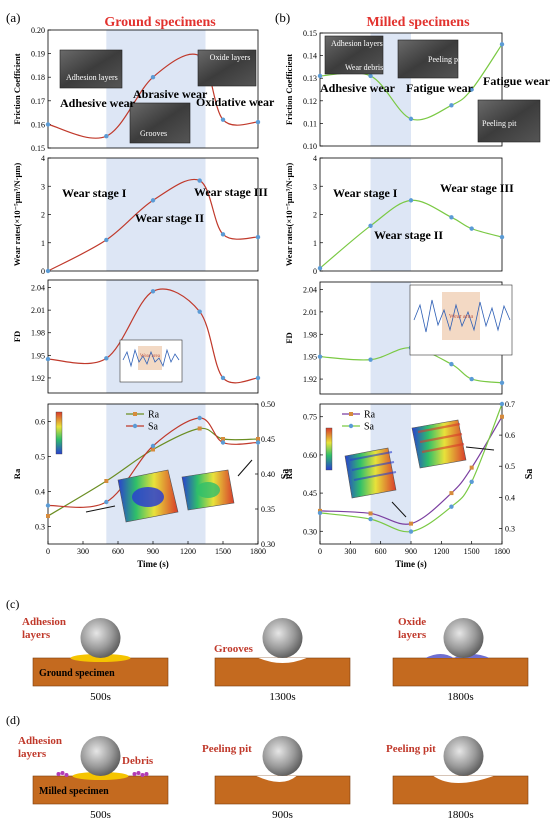  I want to click on y-tick-label: 0.5, so click(40, 457).